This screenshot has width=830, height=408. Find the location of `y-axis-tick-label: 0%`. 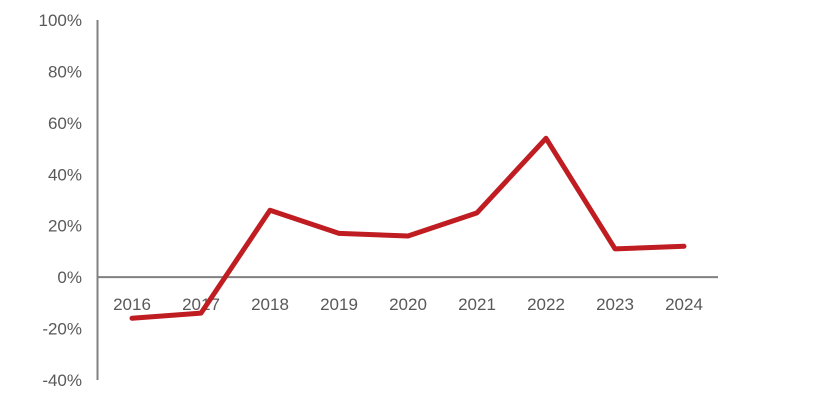

y-axis-tick-label: 0% is located at coordinates (69, 277).